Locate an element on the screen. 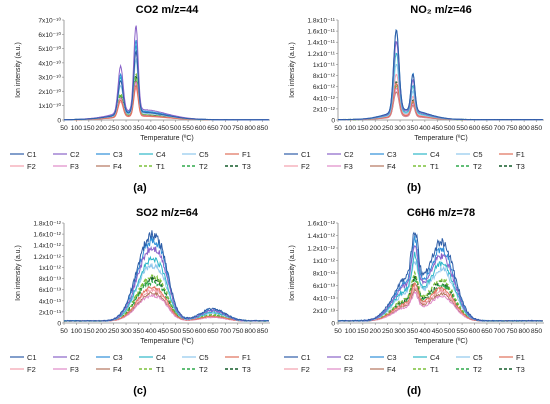 This screenshot has width=550, height=404. series-line-t2 is located at coordinates (440, 103).